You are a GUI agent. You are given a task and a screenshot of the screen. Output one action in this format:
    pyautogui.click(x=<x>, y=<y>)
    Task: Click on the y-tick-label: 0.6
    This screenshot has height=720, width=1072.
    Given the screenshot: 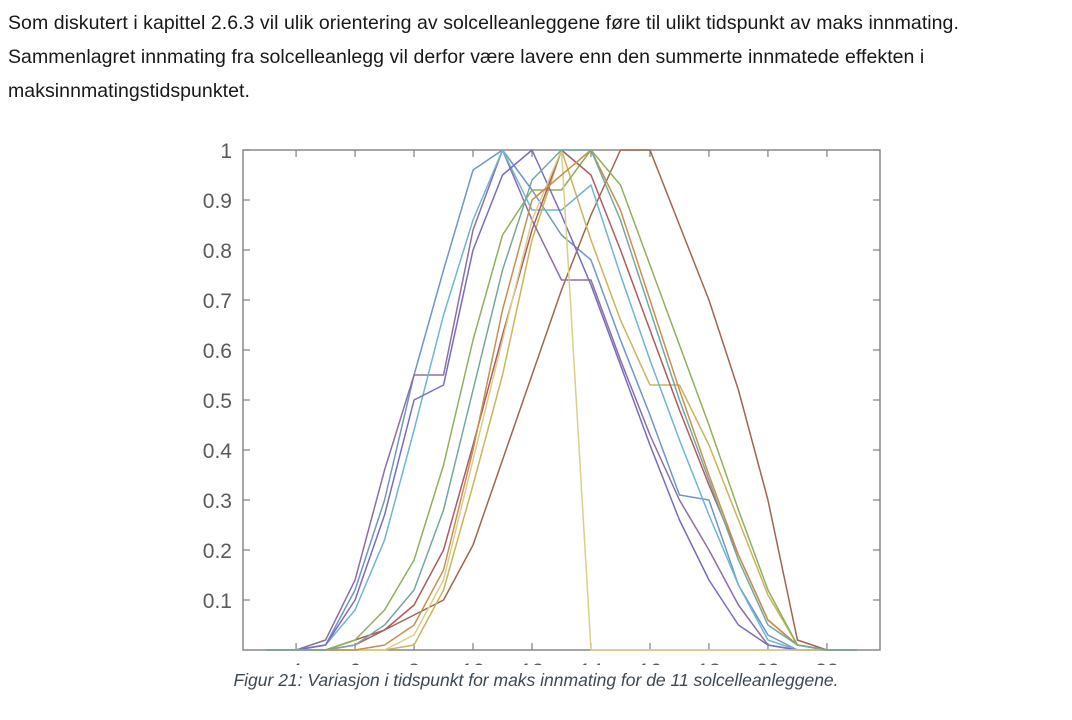 What is the action you would take?
    pyautogui.click(x=217, y=351)
    